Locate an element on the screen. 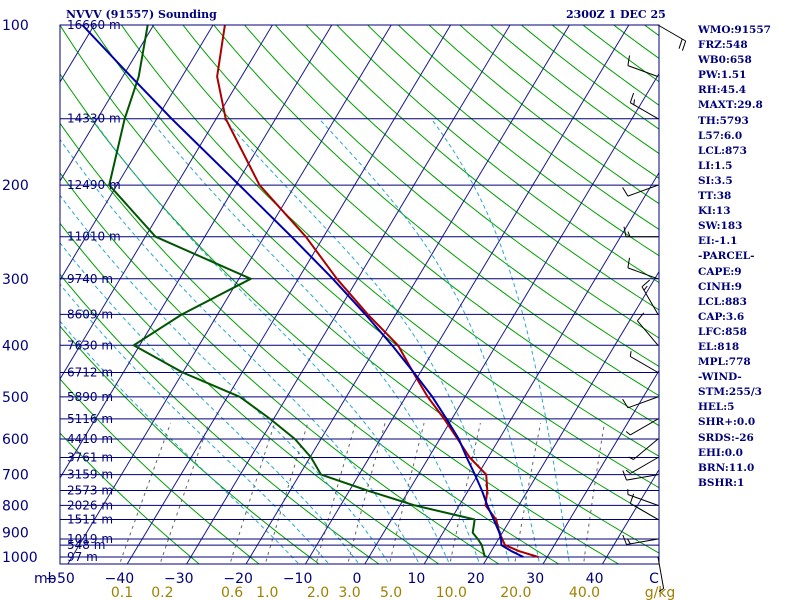 Image resolution: width=800 pixels, height=600 pixels. index-item: L57:6.0 is located at coordinates (720, 135).